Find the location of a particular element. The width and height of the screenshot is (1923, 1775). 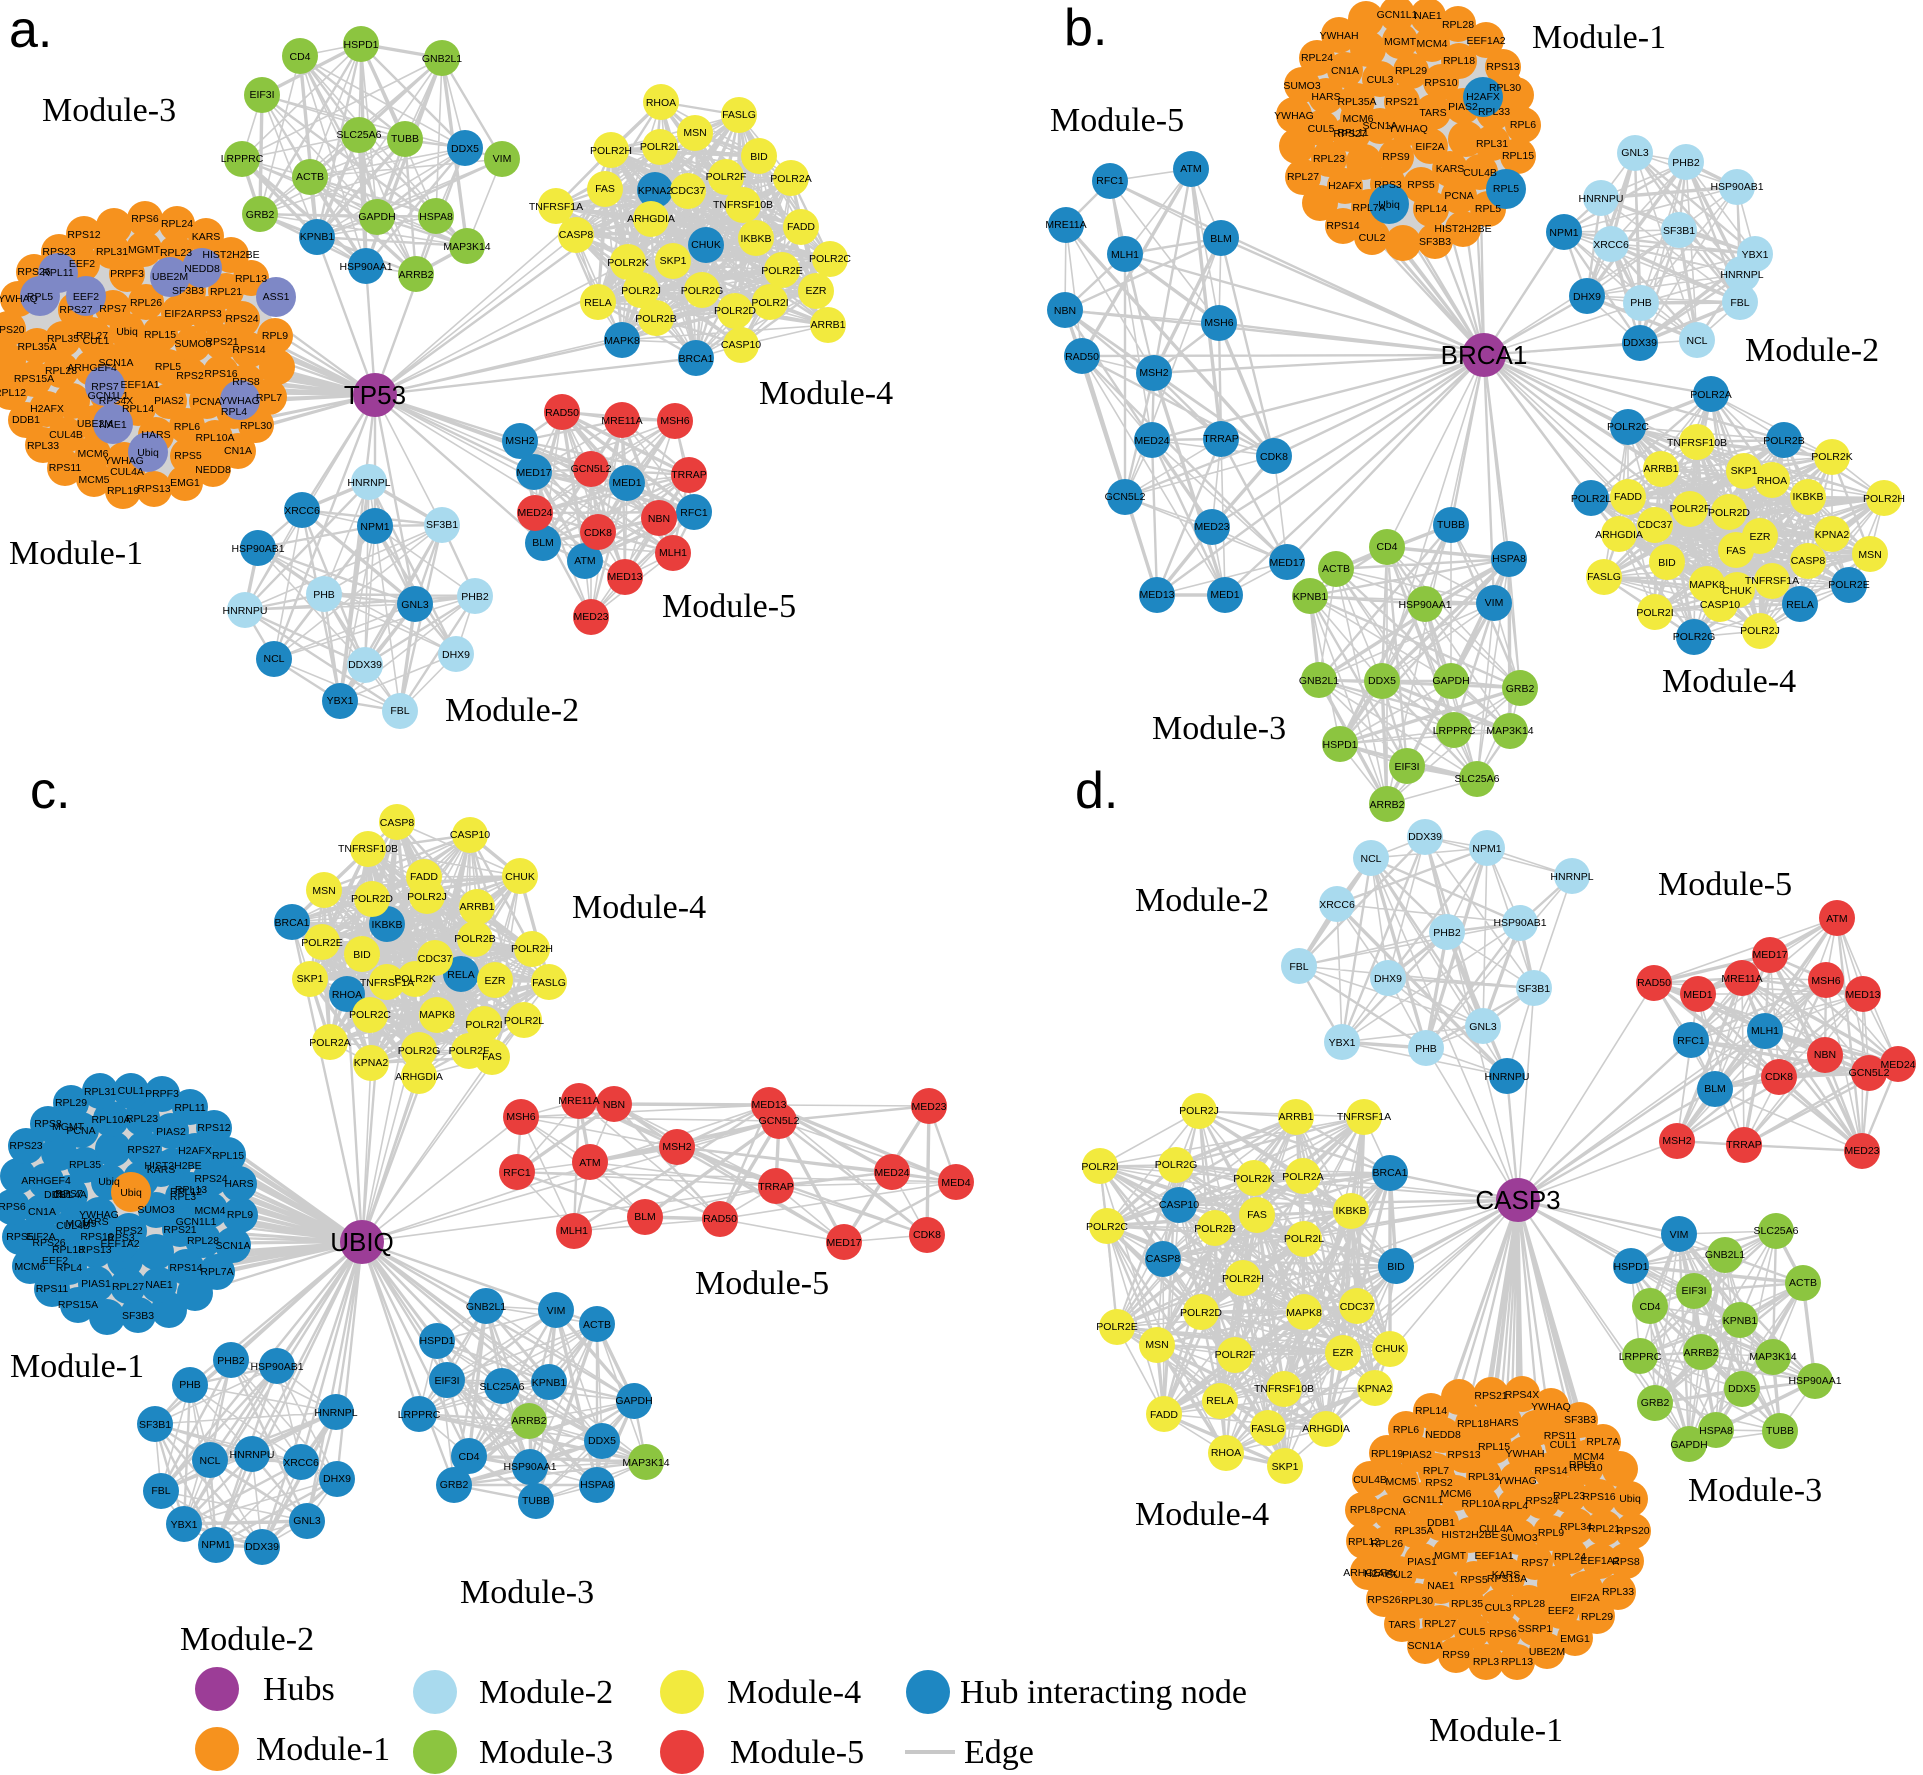

svg-text: RPS3 is located at coordinates (208, 314).